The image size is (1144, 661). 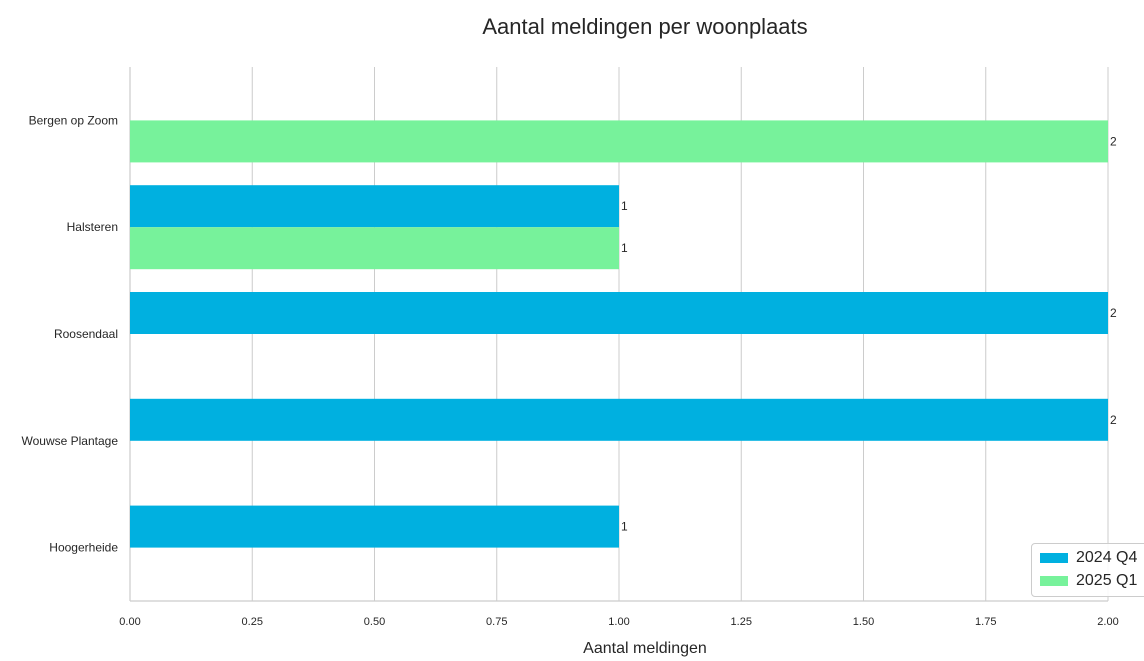 I want to click on legend-item-2024-q4: 2024 Q4, so click(x=1088, y=558).